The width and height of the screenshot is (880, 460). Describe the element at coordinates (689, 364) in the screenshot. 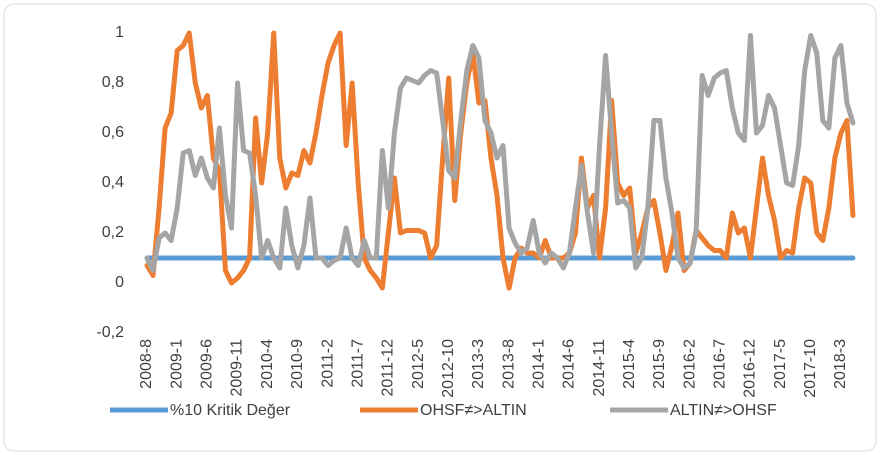

I see `x-tick-label: 2016-2` at that location.